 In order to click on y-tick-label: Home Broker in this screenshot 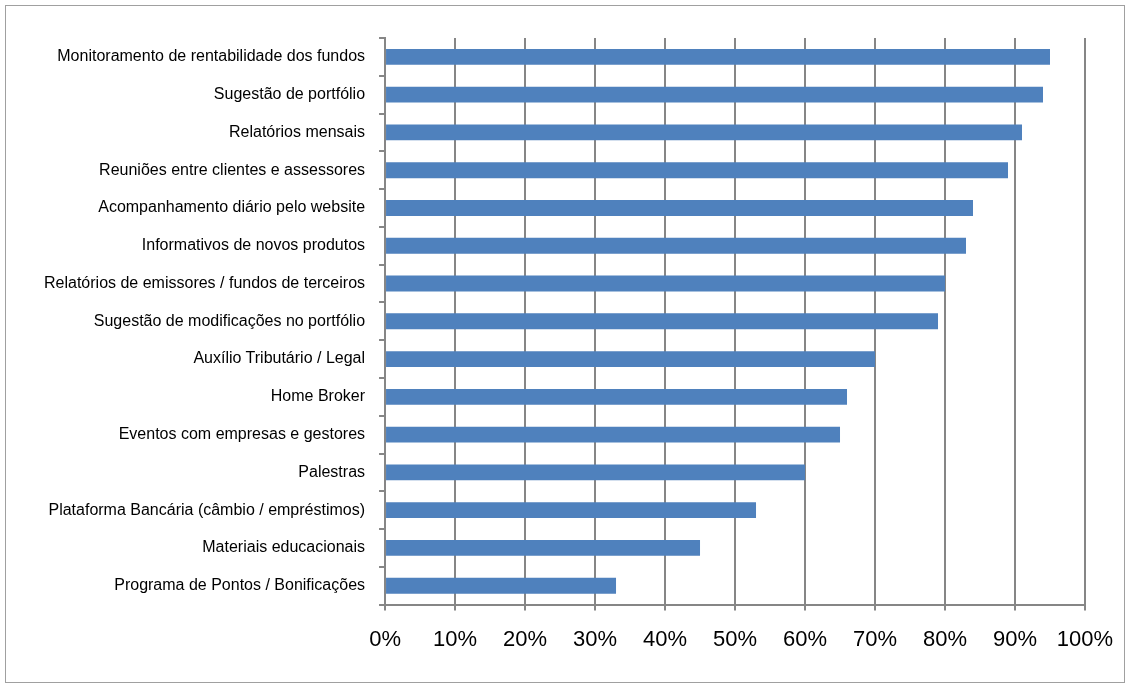, I will do `click(318, 396)`.